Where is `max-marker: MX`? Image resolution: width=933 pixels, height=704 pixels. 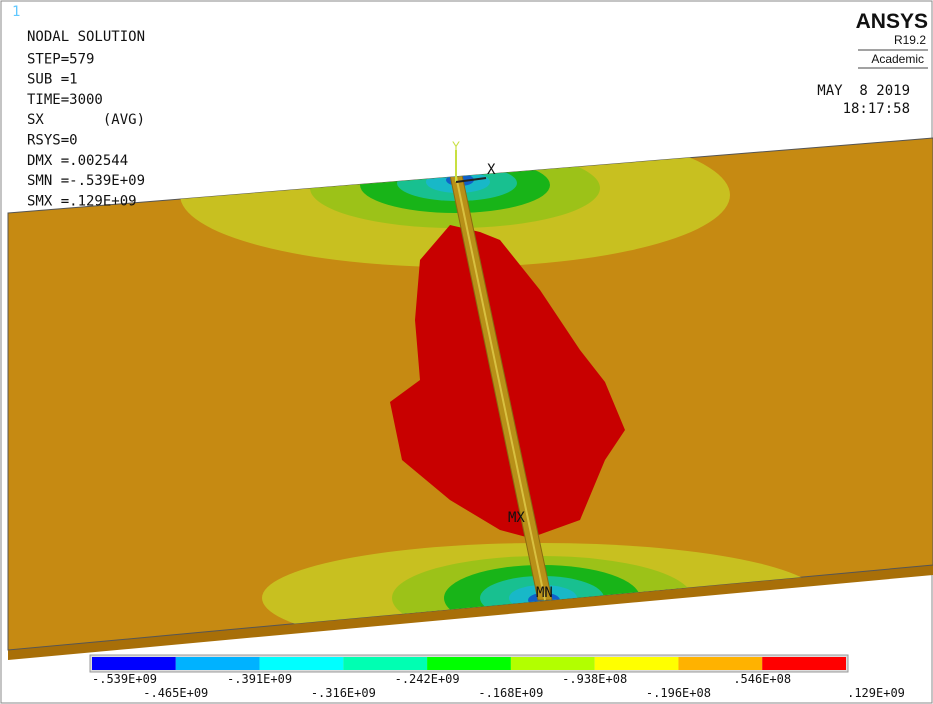
max-marker: MX is located at coordinates (516, 518).